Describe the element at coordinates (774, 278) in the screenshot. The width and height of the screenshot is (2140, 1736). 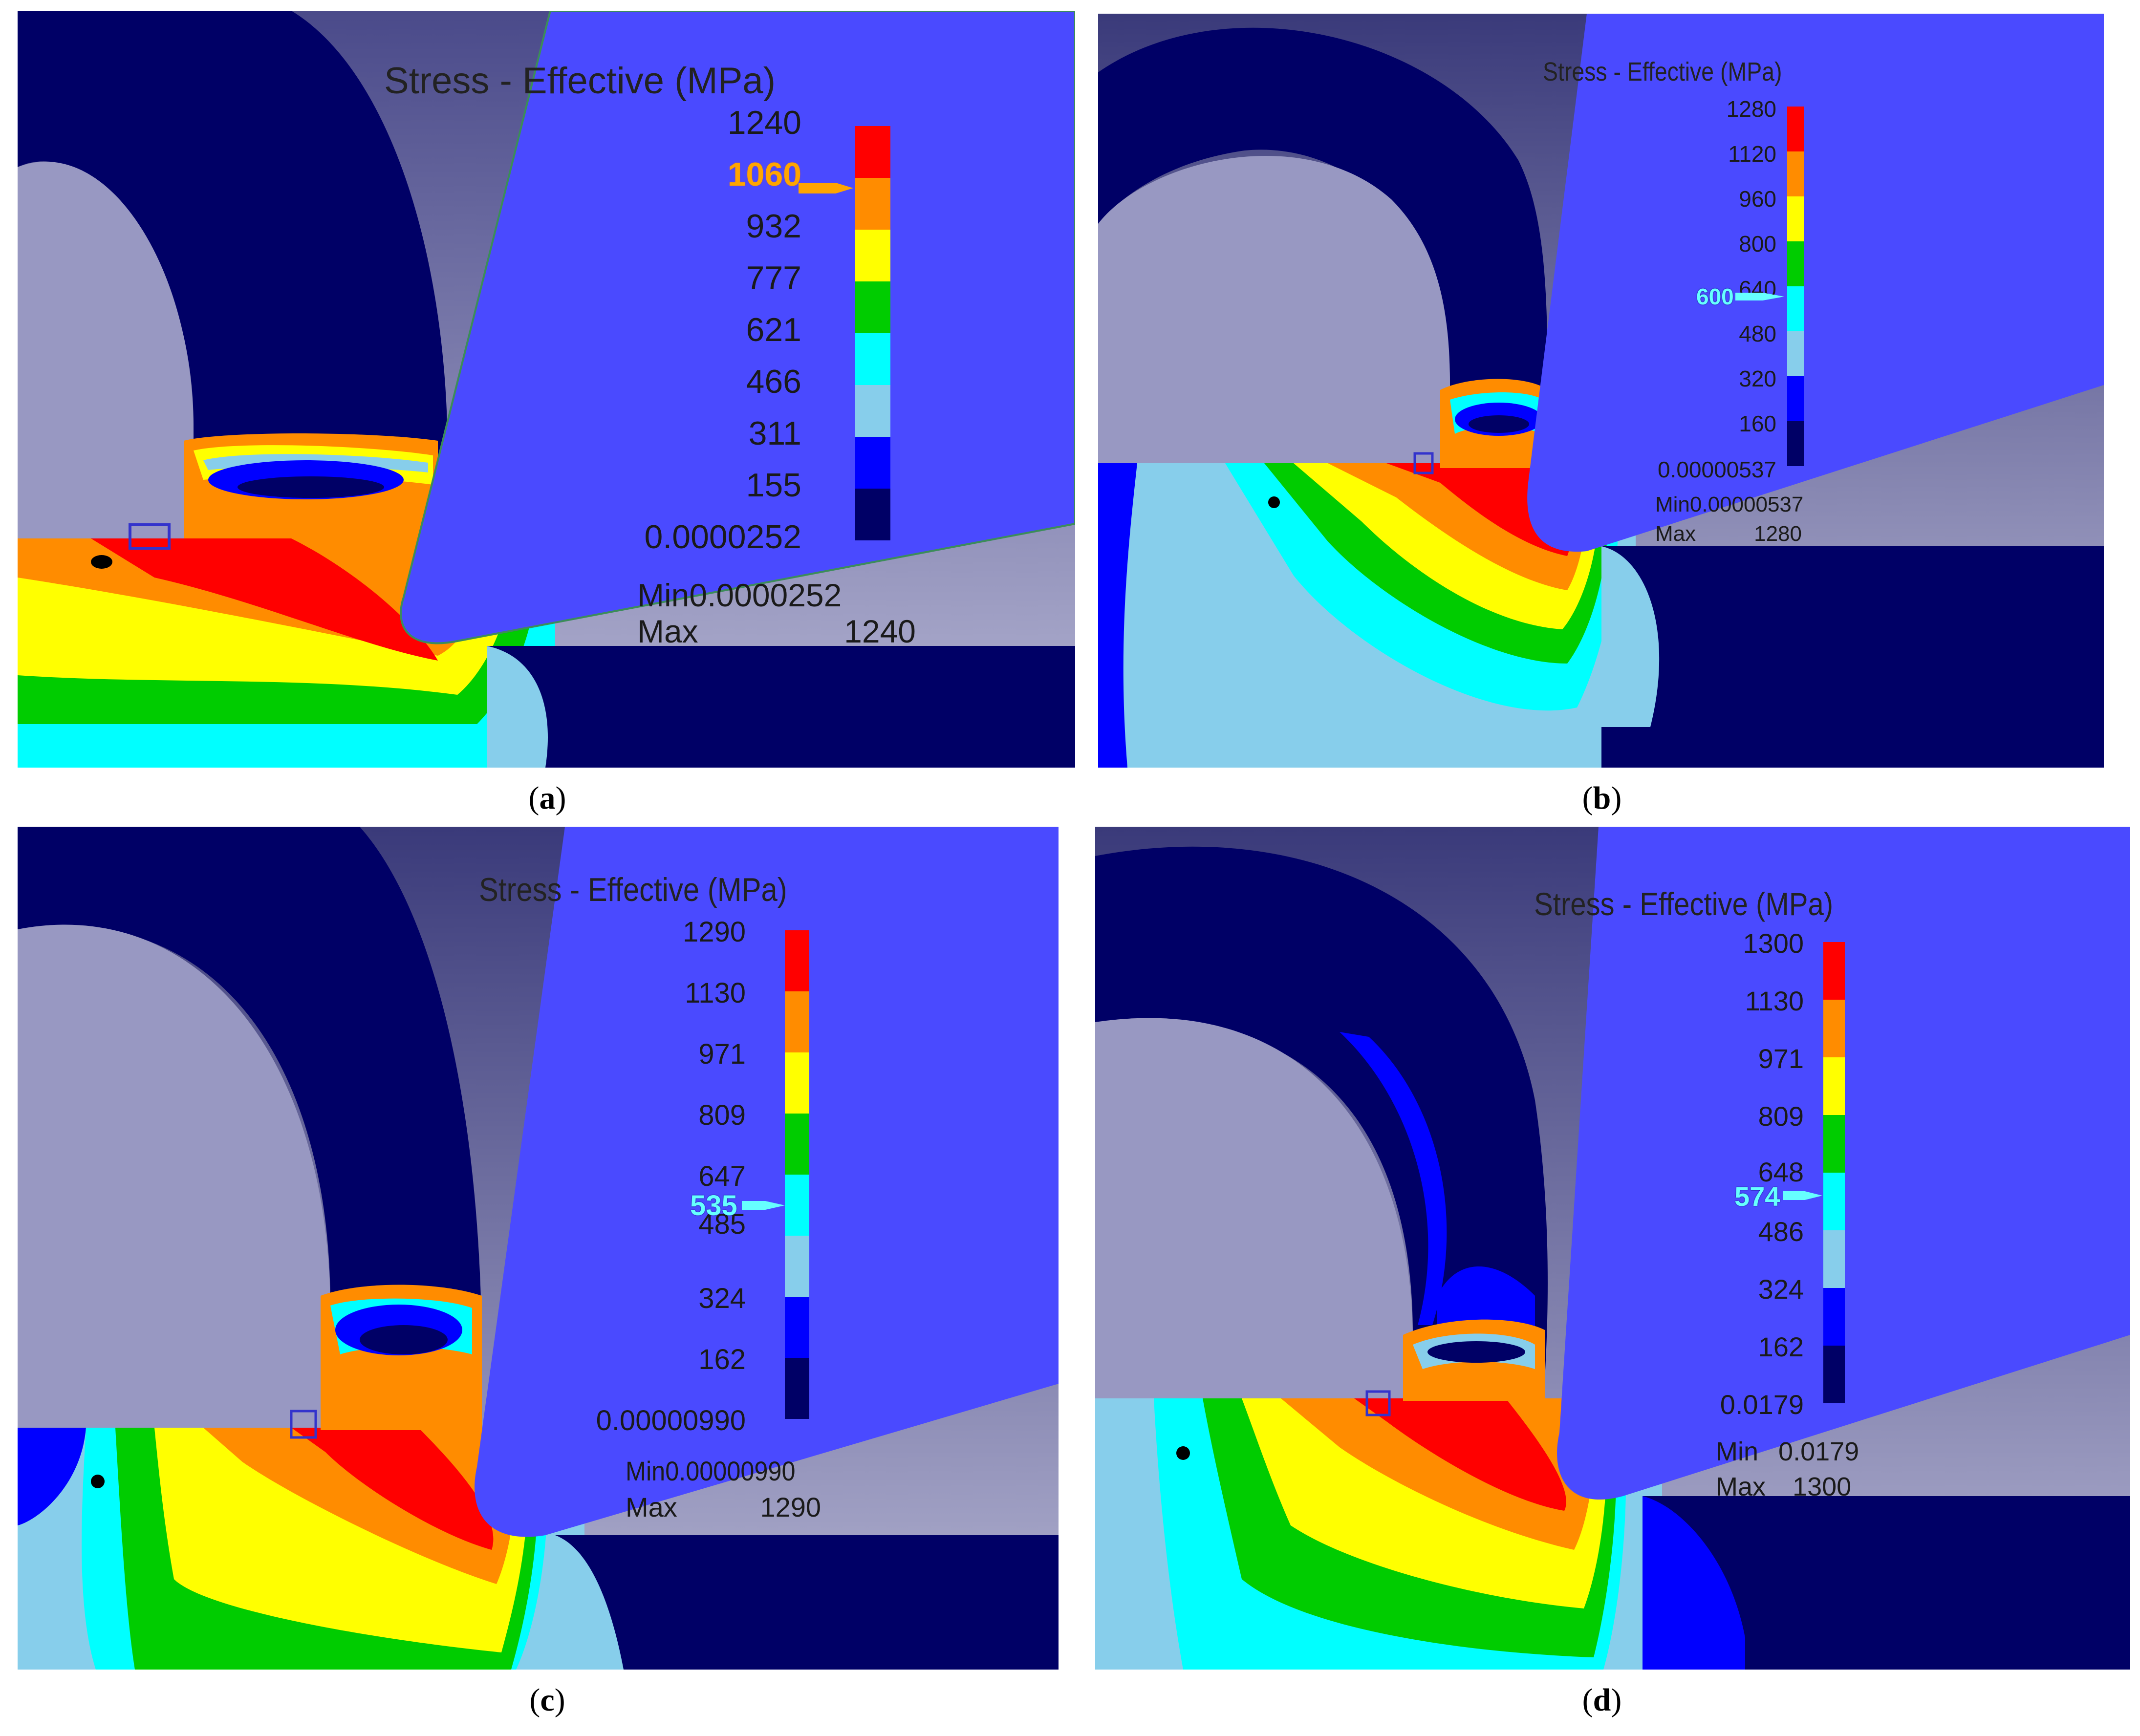
I see `legend-tick-a-3: 777` at that location.